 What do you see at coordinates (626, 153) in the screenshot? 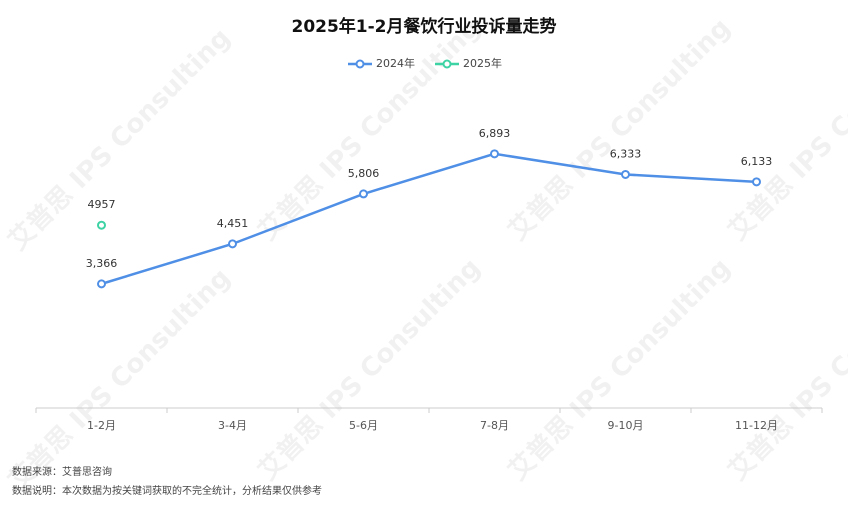
I see `value-label: 6,333` at bounding box center [626, 153].